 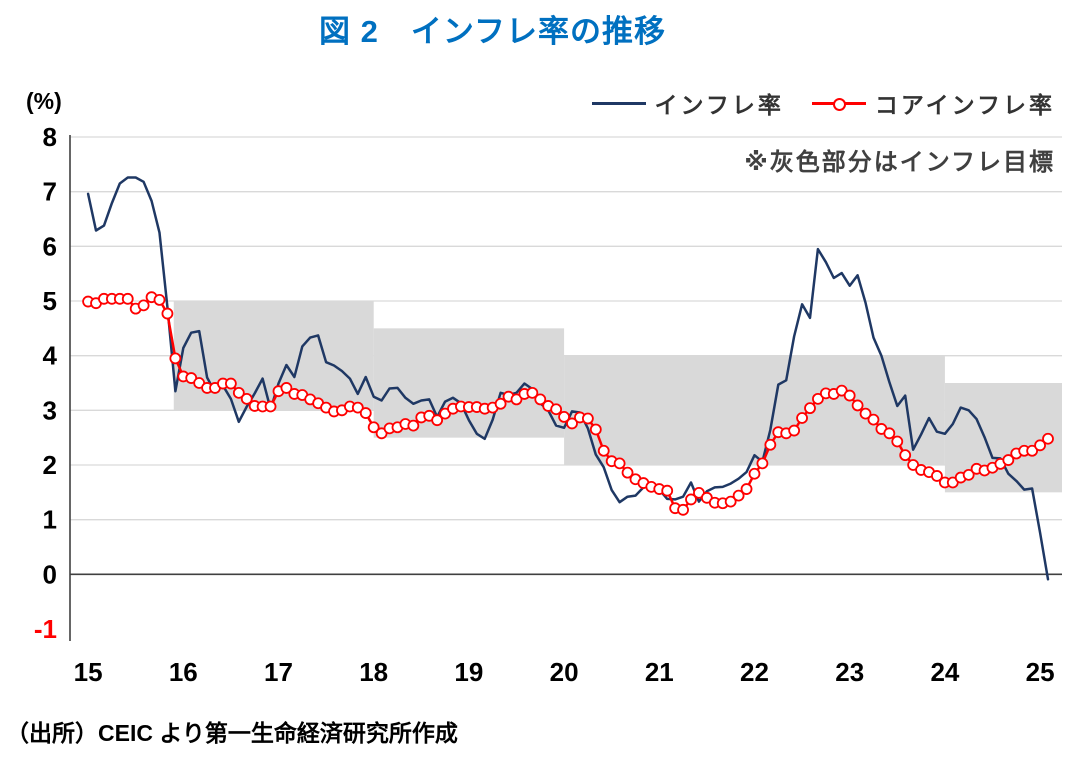 I want to click on x-tick-label: 21, so click(x=659, y=672).